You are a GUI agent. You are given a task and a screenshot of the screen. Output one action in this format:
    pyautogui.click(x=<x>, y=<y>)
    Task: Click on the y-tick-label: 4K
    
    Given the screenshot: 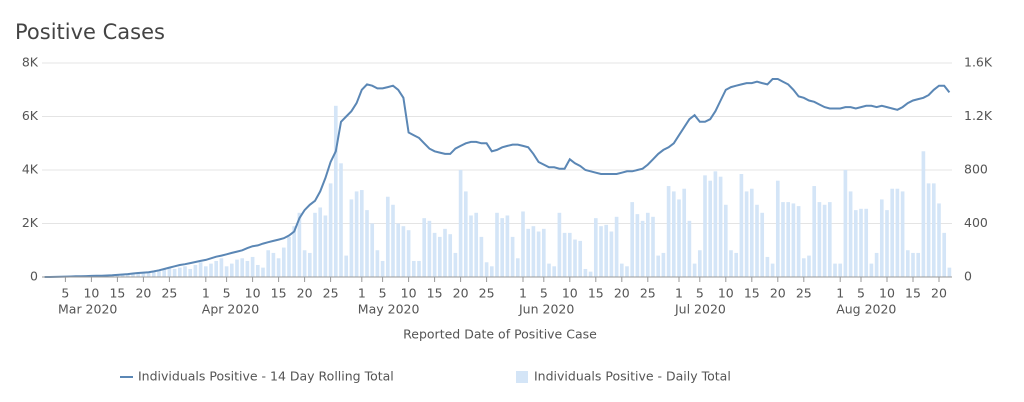 What is the action you would take?
    pyautogui.click(x=30, y=169)
    